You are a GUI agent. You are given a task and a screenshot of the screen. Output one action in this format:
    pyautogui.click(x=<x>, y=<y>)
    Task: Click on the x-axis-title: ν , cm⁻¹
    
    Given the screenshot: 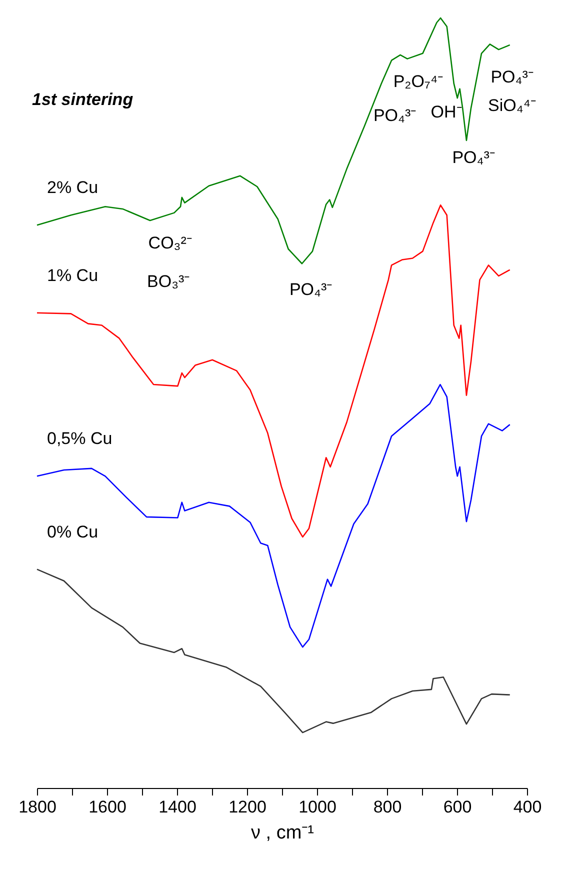 What is the action you would take?
    pyautogui.click(x=282, y=833)
    